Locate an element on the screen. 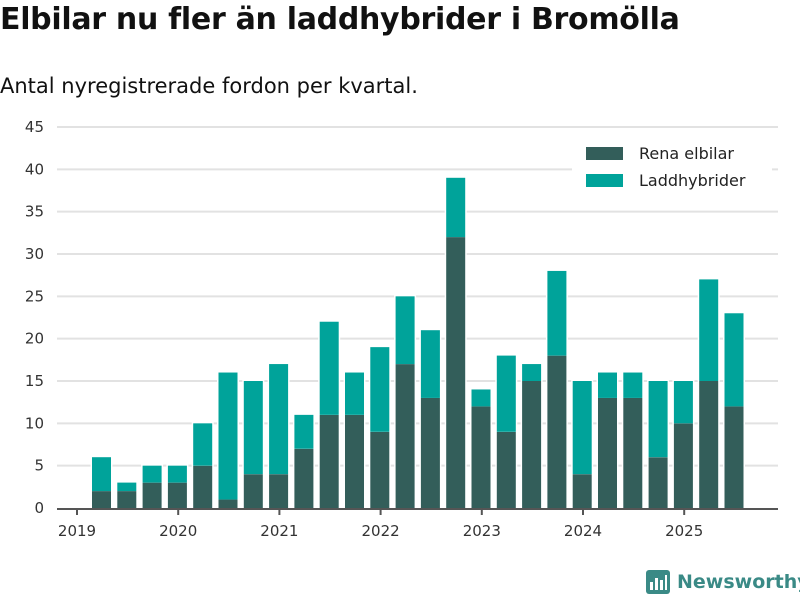 The image size is (800, 600). legend-label: Rena elbilar is located at coordinates (686, 153).